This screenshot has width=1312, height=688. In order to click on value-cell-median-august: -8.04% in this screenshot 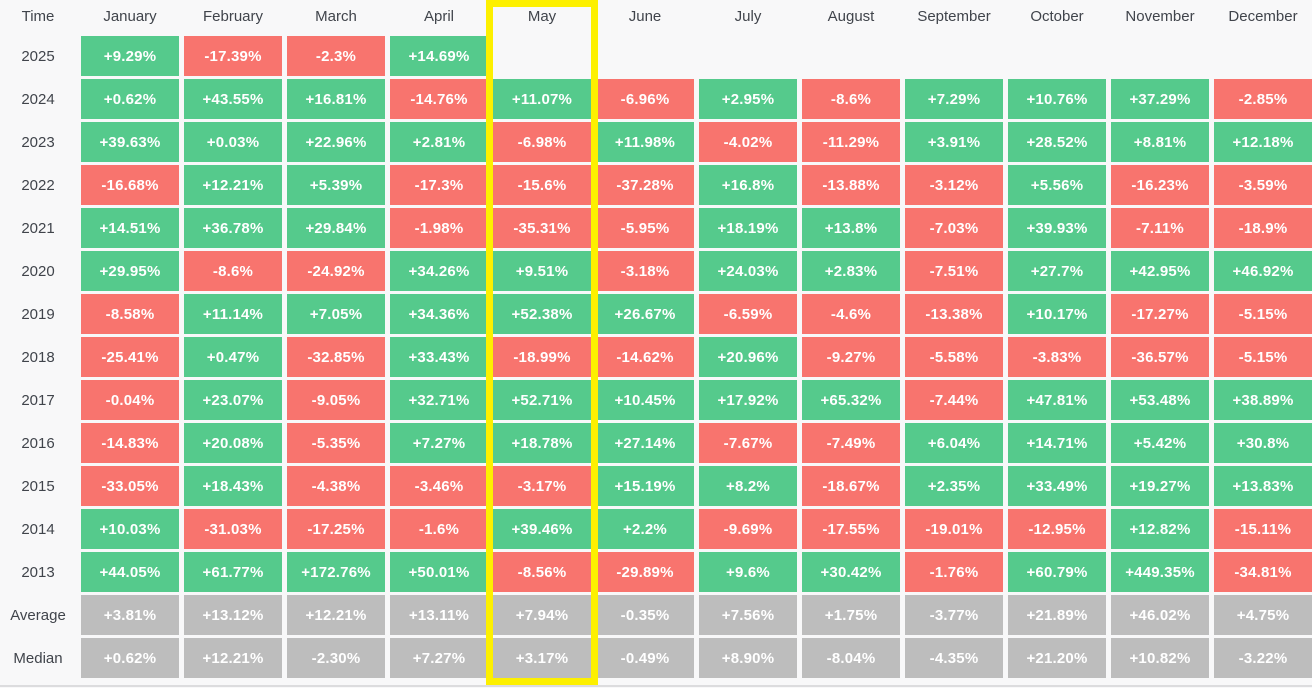, I will do `click(851, 658)`.